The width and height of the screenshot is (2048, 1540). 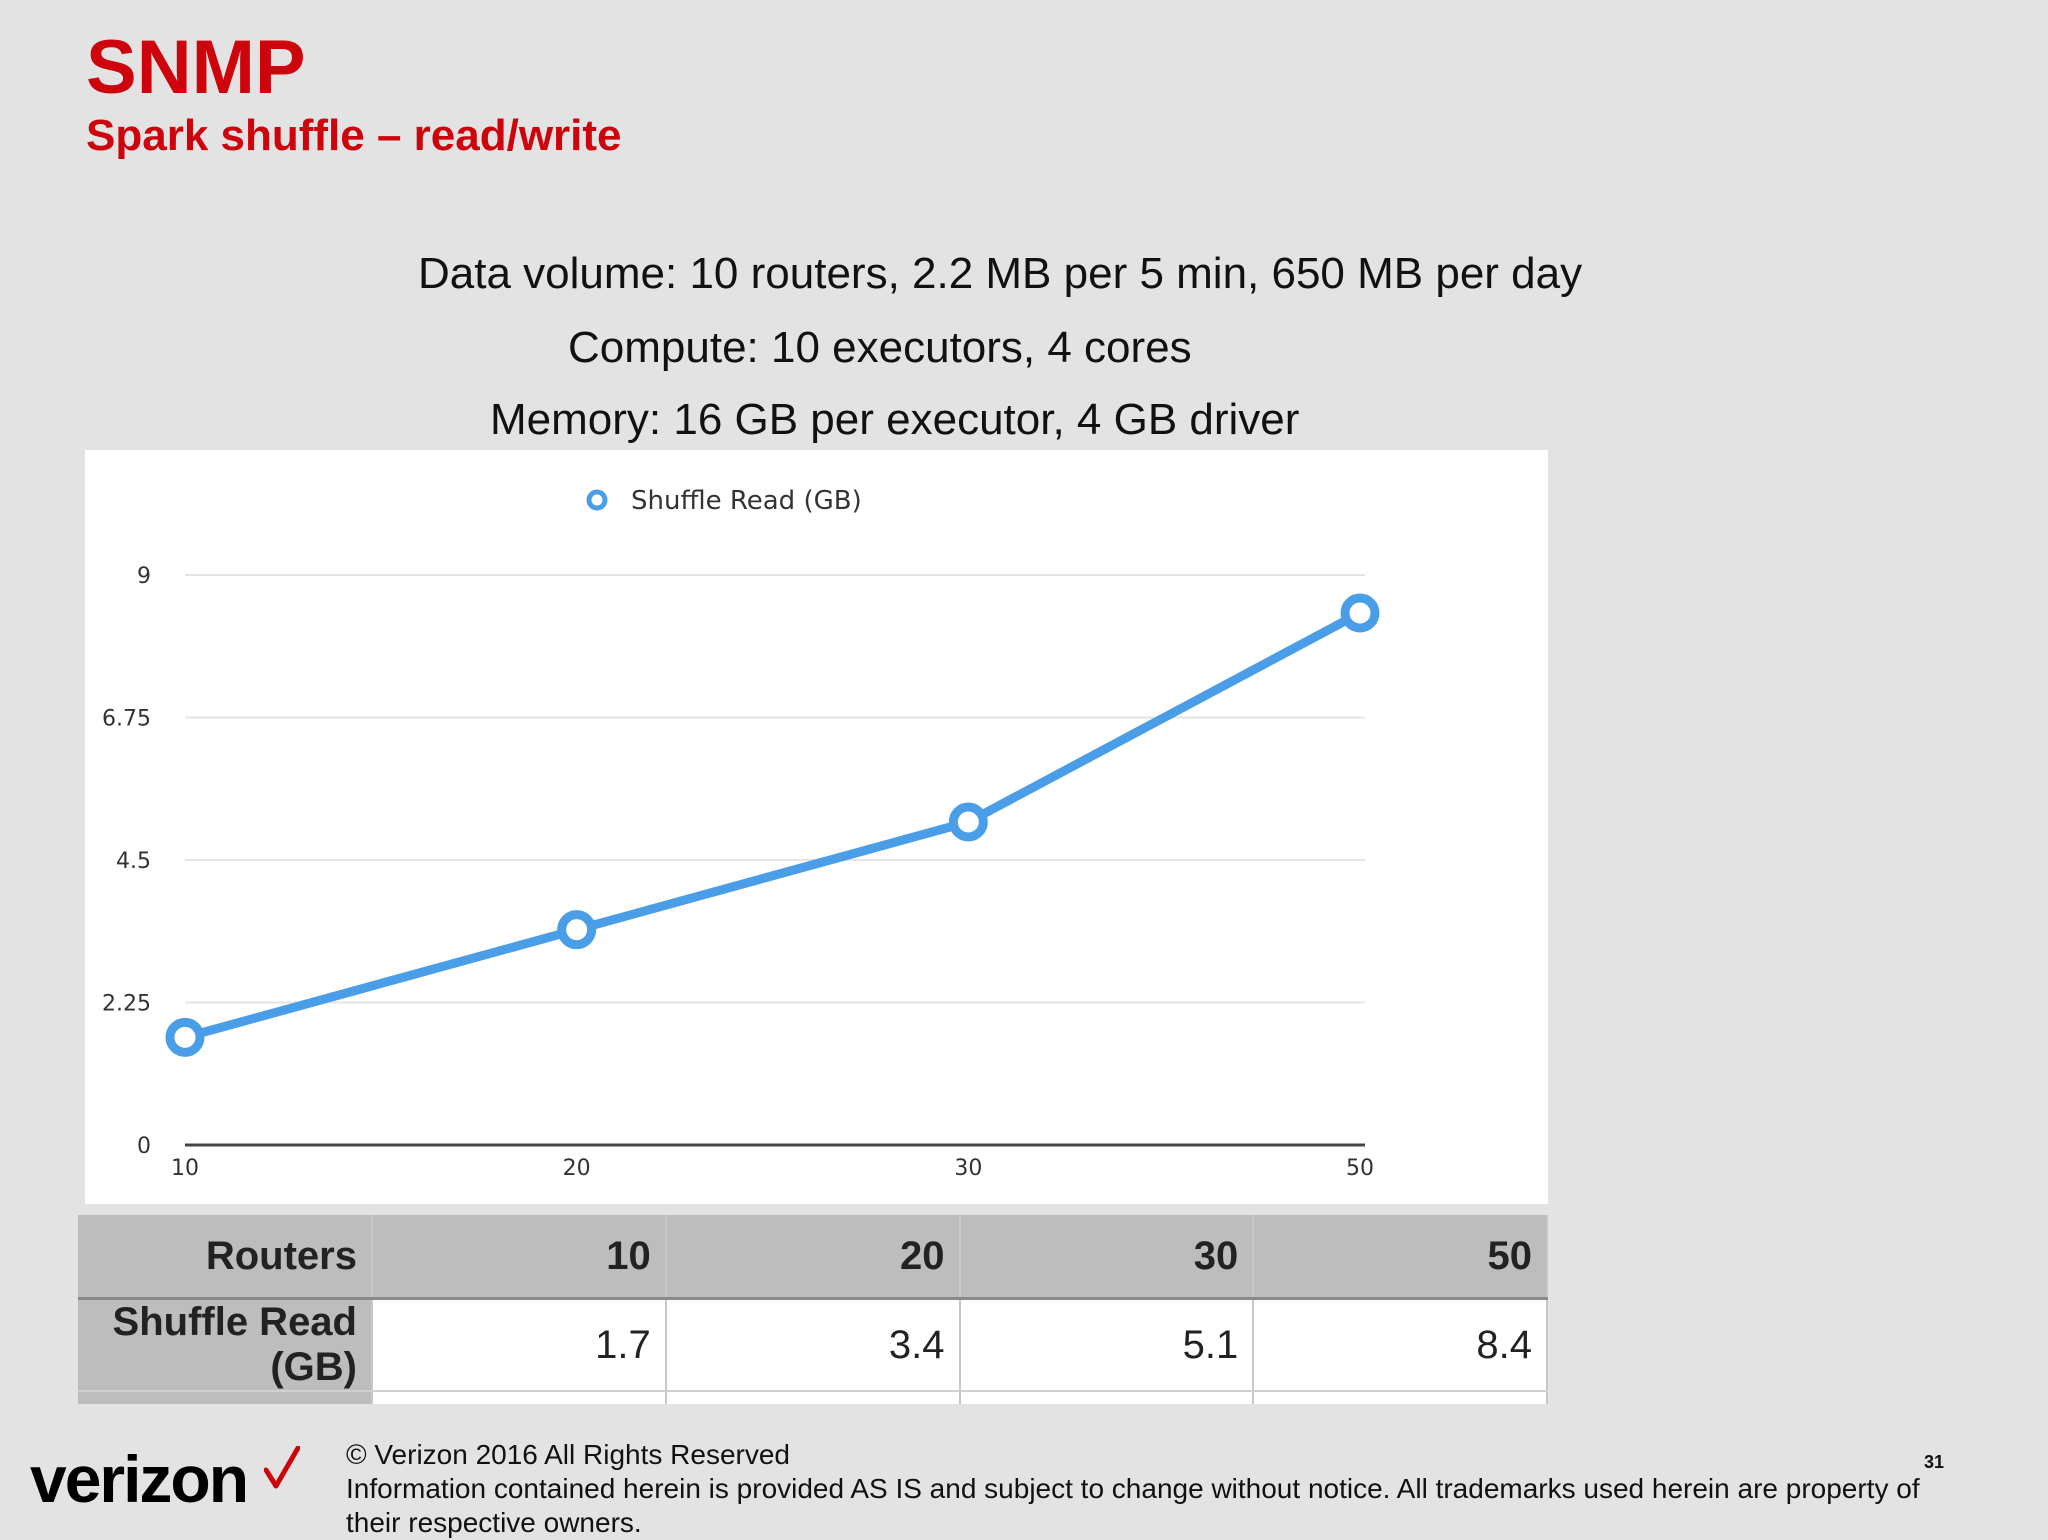 I want to click on table-header-cell: 30, so click(x=1107, y=1257).